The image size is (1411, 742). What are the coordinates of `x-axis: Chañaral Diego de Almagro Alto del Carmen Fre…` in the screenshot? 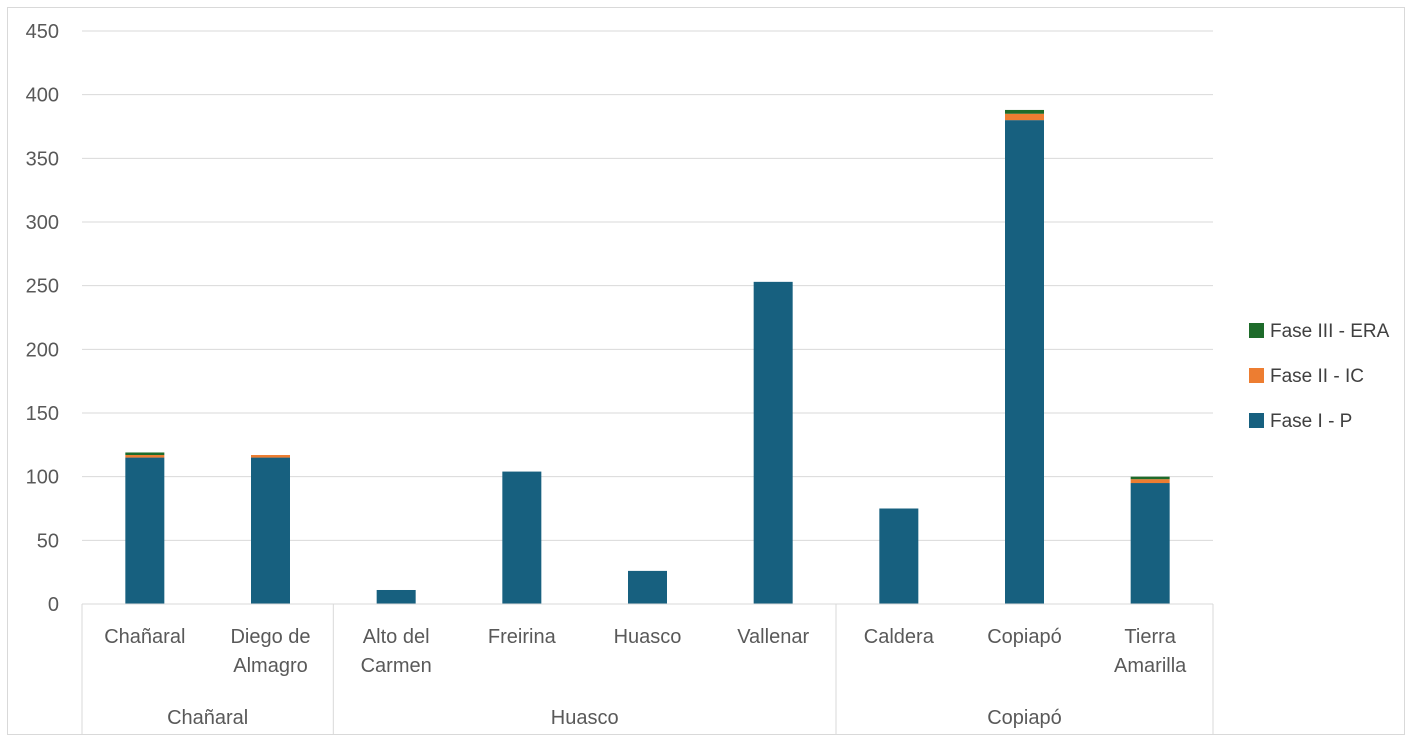 It's located at (647, 668).